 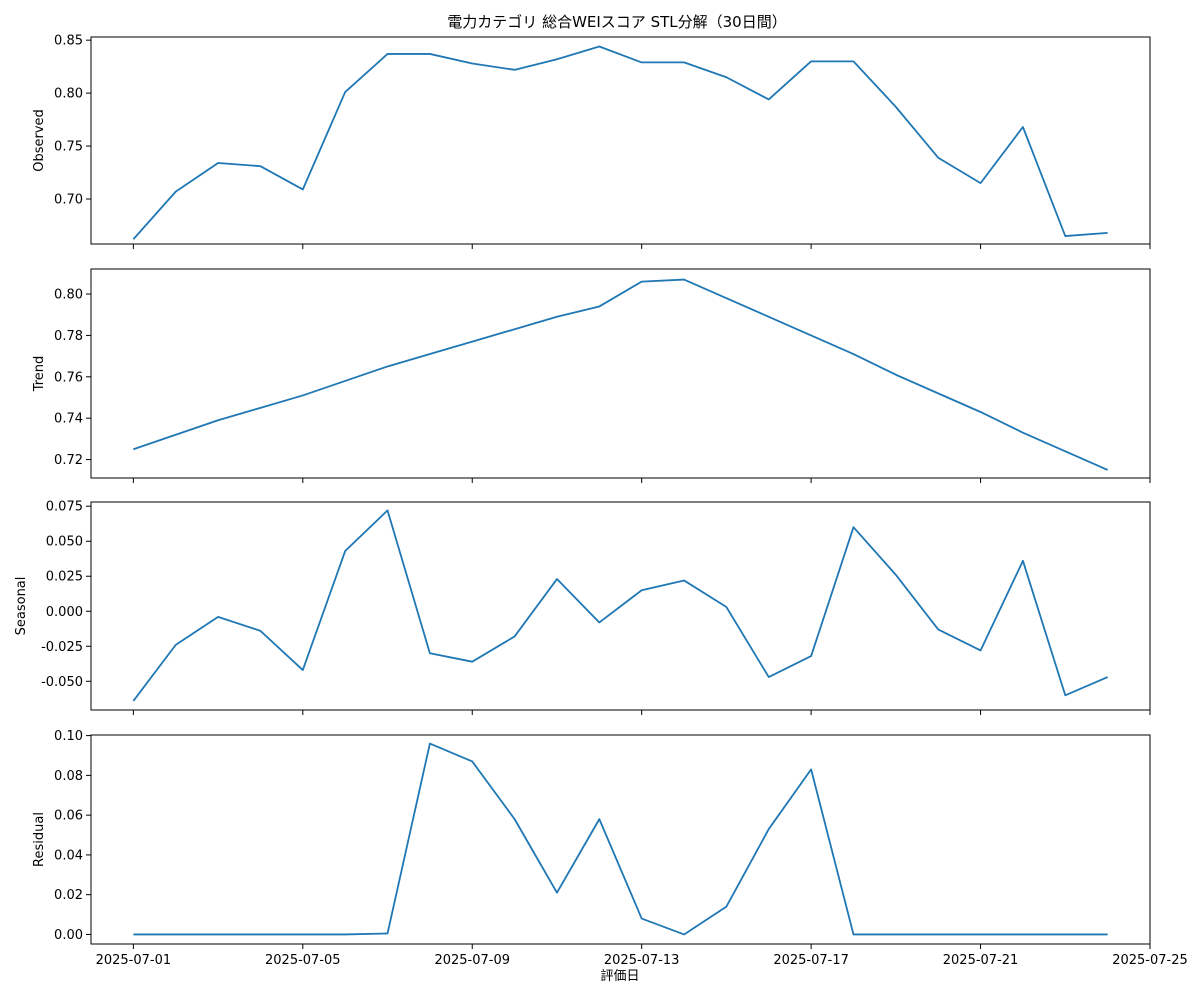 I want to click on seasonal-y-tick-label: 0.075, so click(x=64, y=507).